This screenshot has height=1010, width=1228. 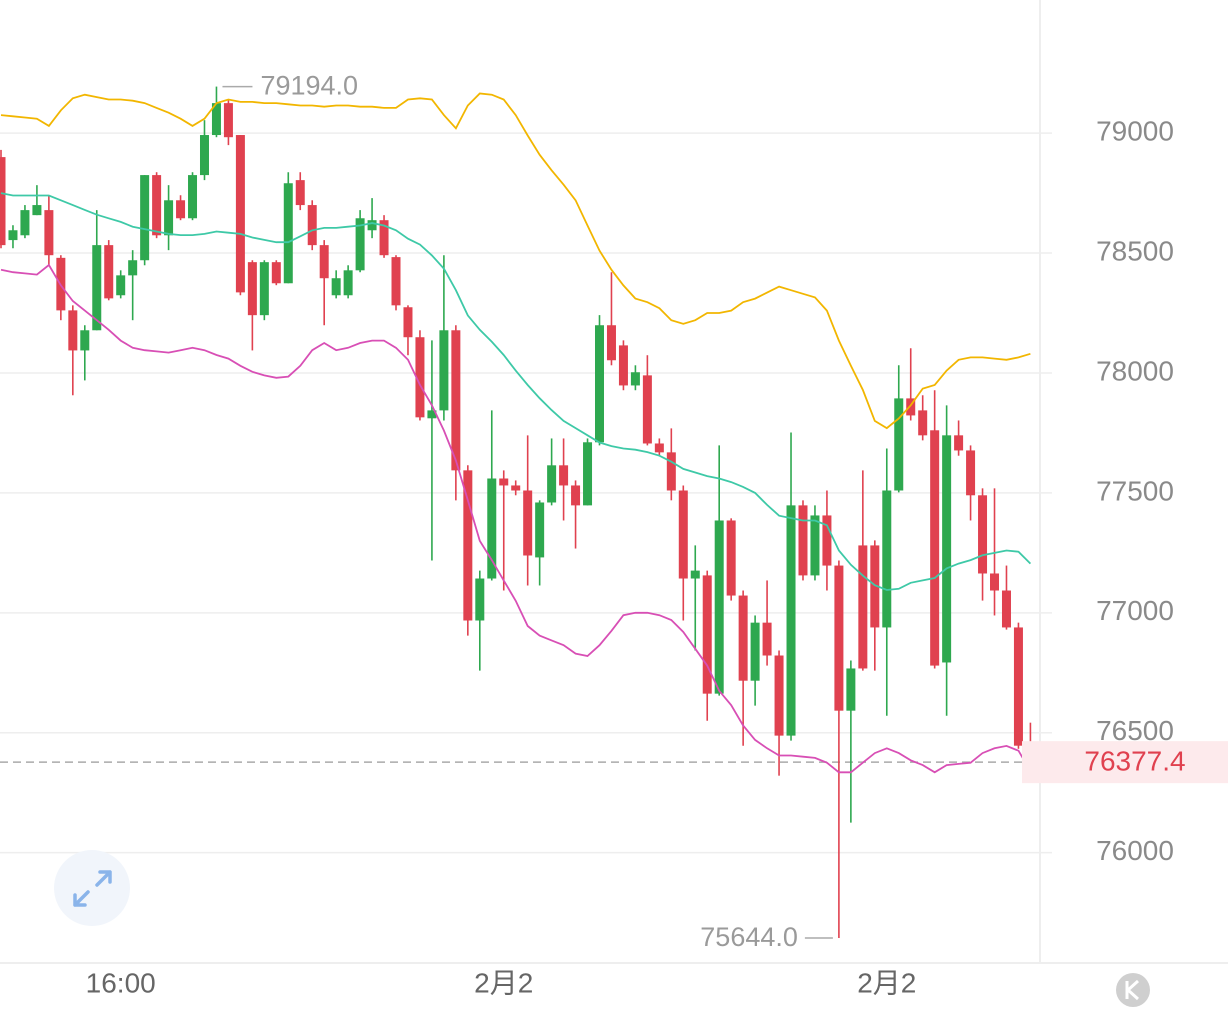 I want to click on expand-icon, so click(x=92, y=888).